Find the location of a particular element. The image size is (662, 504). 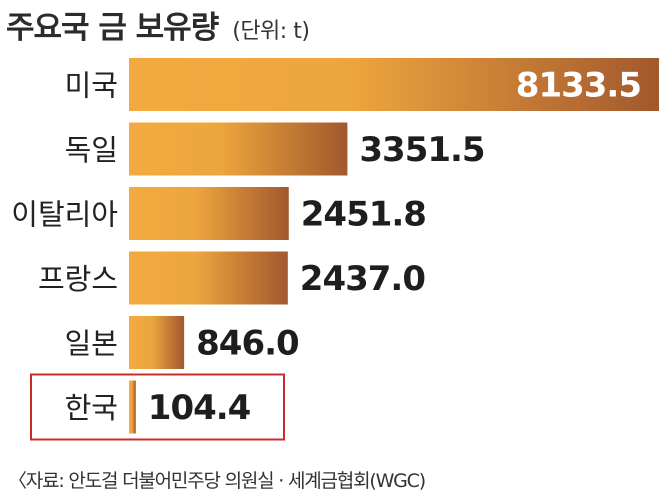

category-label-1: 독일 is located at coordinates (91, 150).